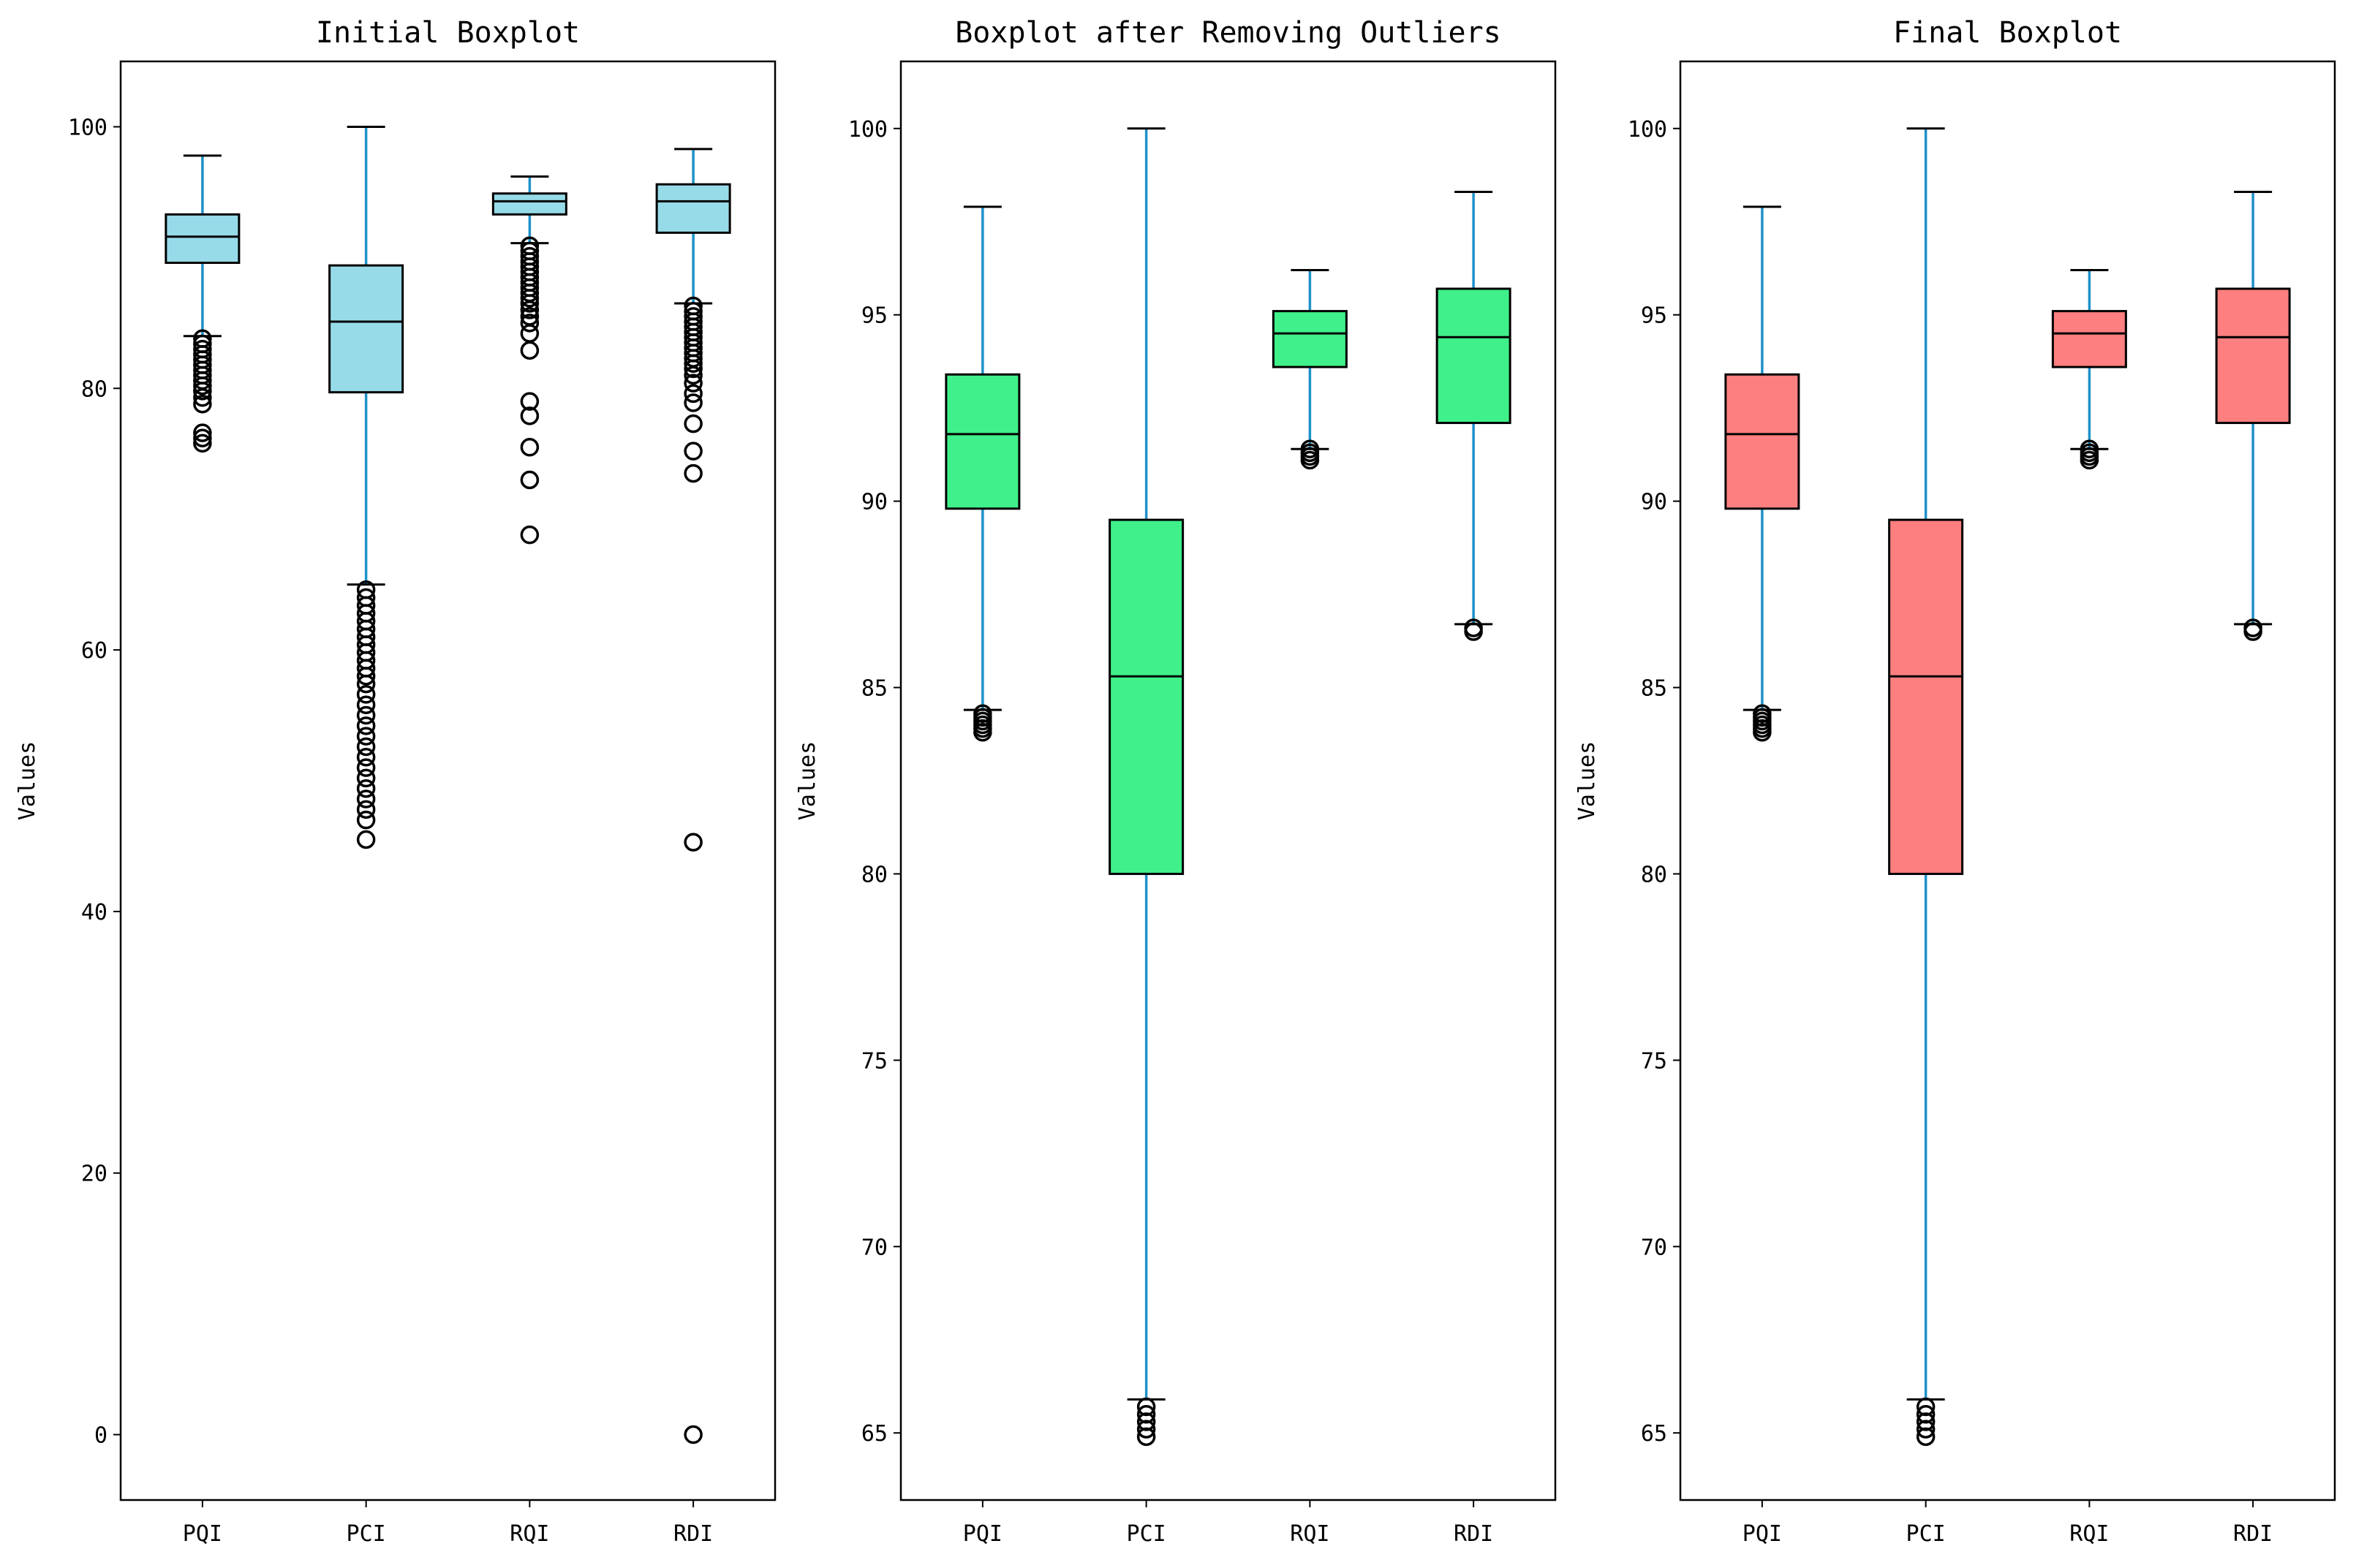  What do you see at coordinates (1654, 1248) in the screenshot?
I see `y-tick-label: 70` at bounding box center [1654, 1248].